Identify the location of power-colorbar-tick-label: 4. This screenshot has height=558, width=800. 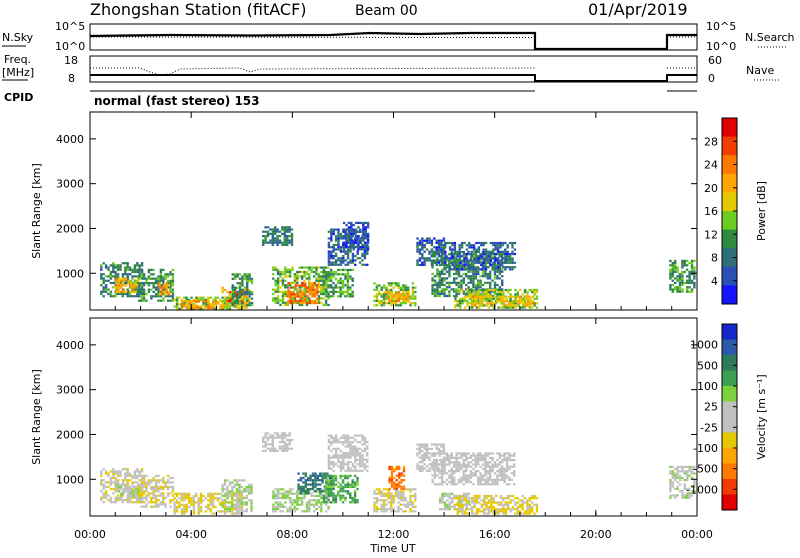
(714, 281).